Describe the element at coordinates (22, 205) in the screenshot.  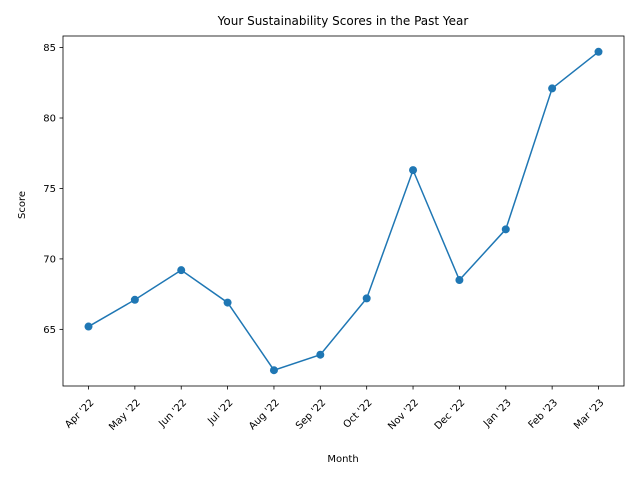
I see `y-axis-label: Score` at that location.